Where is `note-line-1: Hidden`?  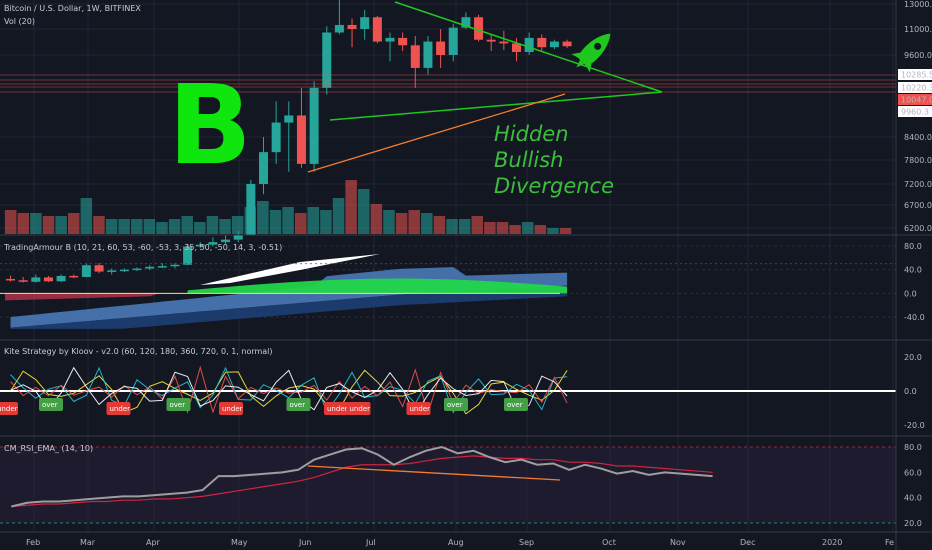
note-line-1: Hidden is located at coordinates (531, 134).